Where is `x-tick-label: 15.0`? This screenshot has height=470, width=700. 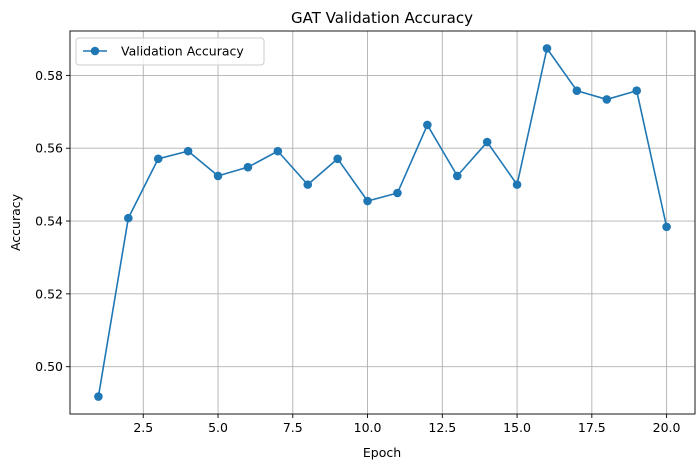
x-tick-label: 15.0 is located at coordinates (517, 427).